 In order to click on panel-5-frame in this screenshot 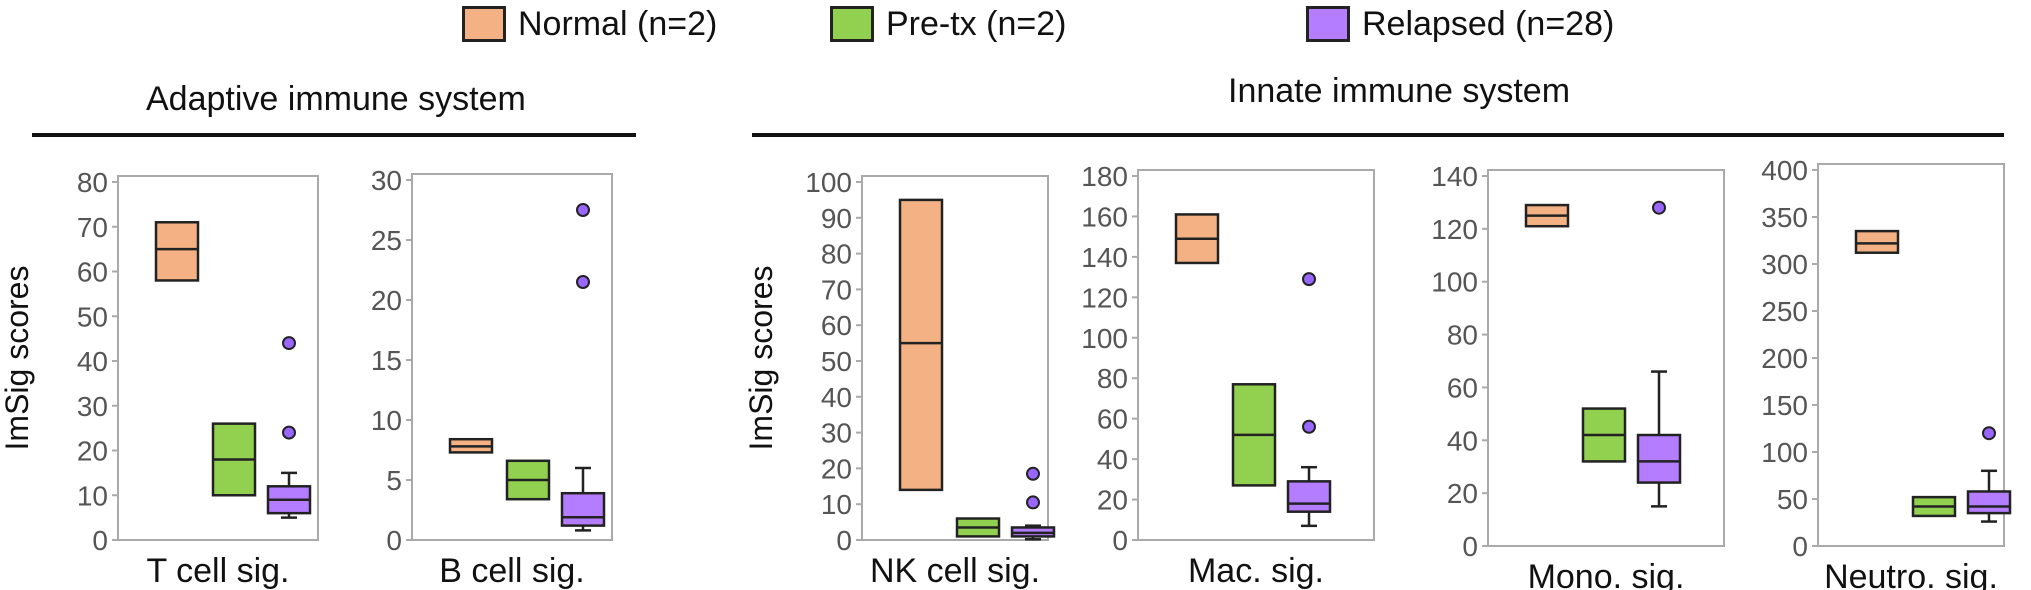, I will do `click(1606, 358)`.